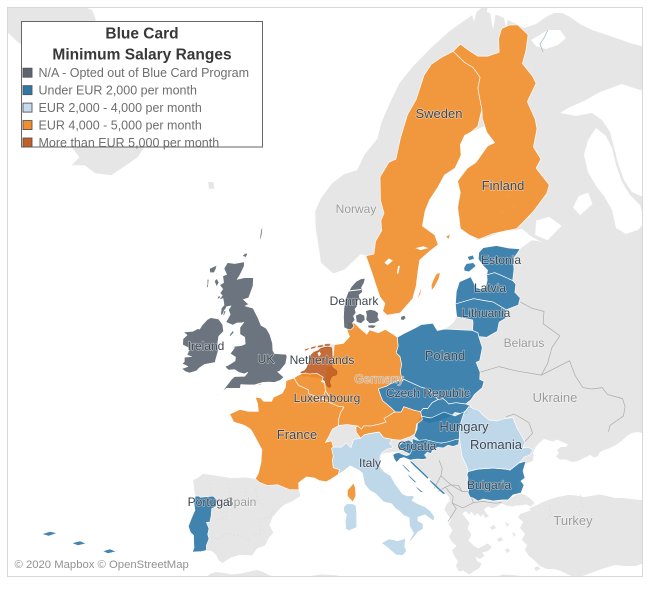 Image resolution: width=650 pixels, height=590 pixels. What do you see at coordinates (355, 301) in the screenshot?
I see `svg-text: Denmark` at bounding box center [355, 301].